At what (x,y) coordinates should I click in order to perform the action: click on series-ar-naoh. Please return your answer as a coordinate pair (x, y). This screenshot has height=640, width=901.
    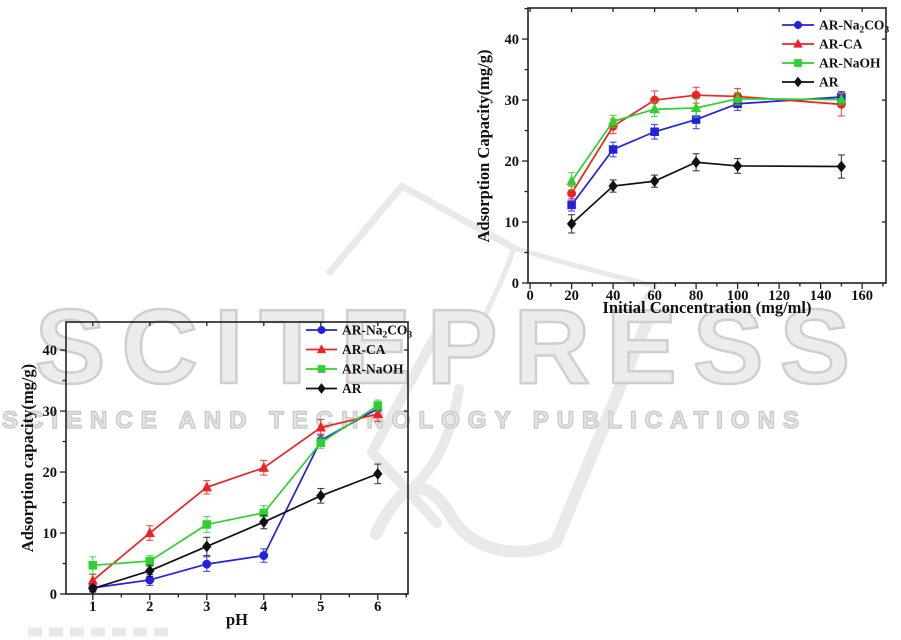
    Looking at the image, I should click on (706, 141).